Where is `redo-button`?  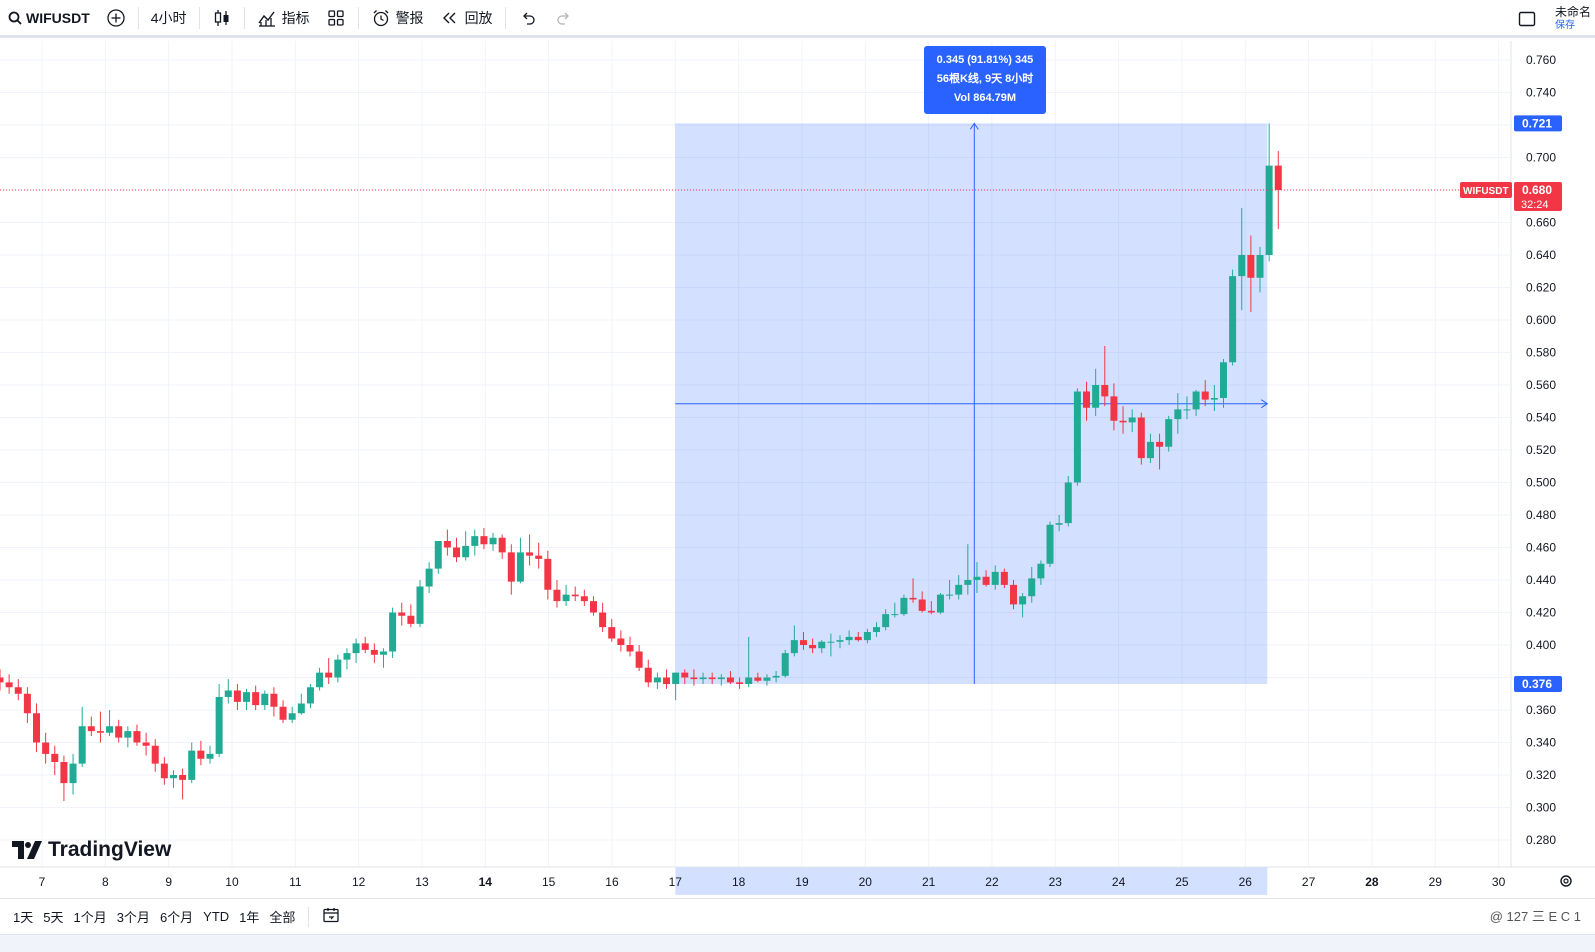
redo-button is located at coordinates (564, 18).